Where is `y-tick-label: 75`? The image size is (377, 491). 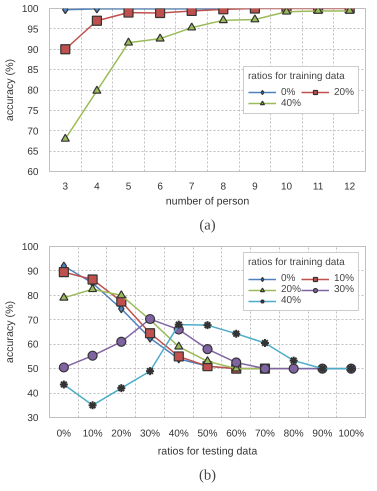 y-tick-label: 75 is located at coordinates (33, 111).